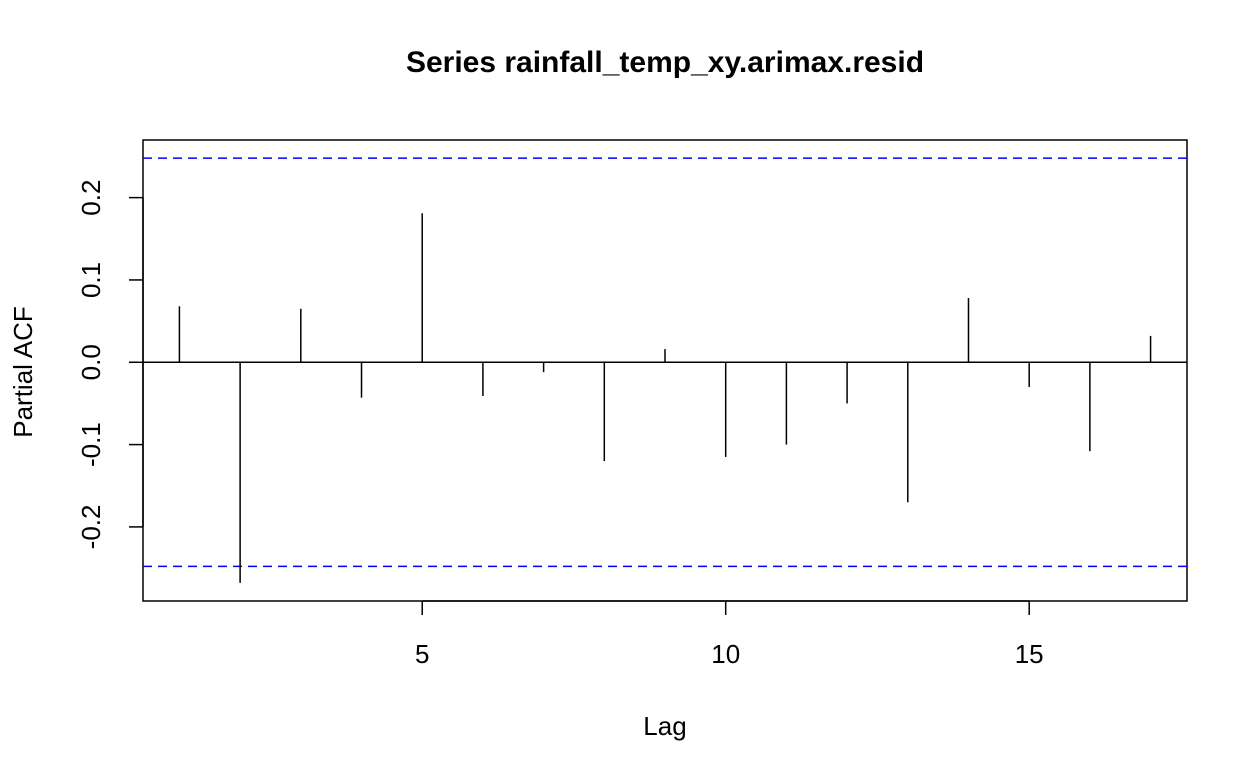  What do you see at coordinates (1029, 654) in the screenshot?
I see `x-tick-label: 15` at bounding box center [1029, 654].